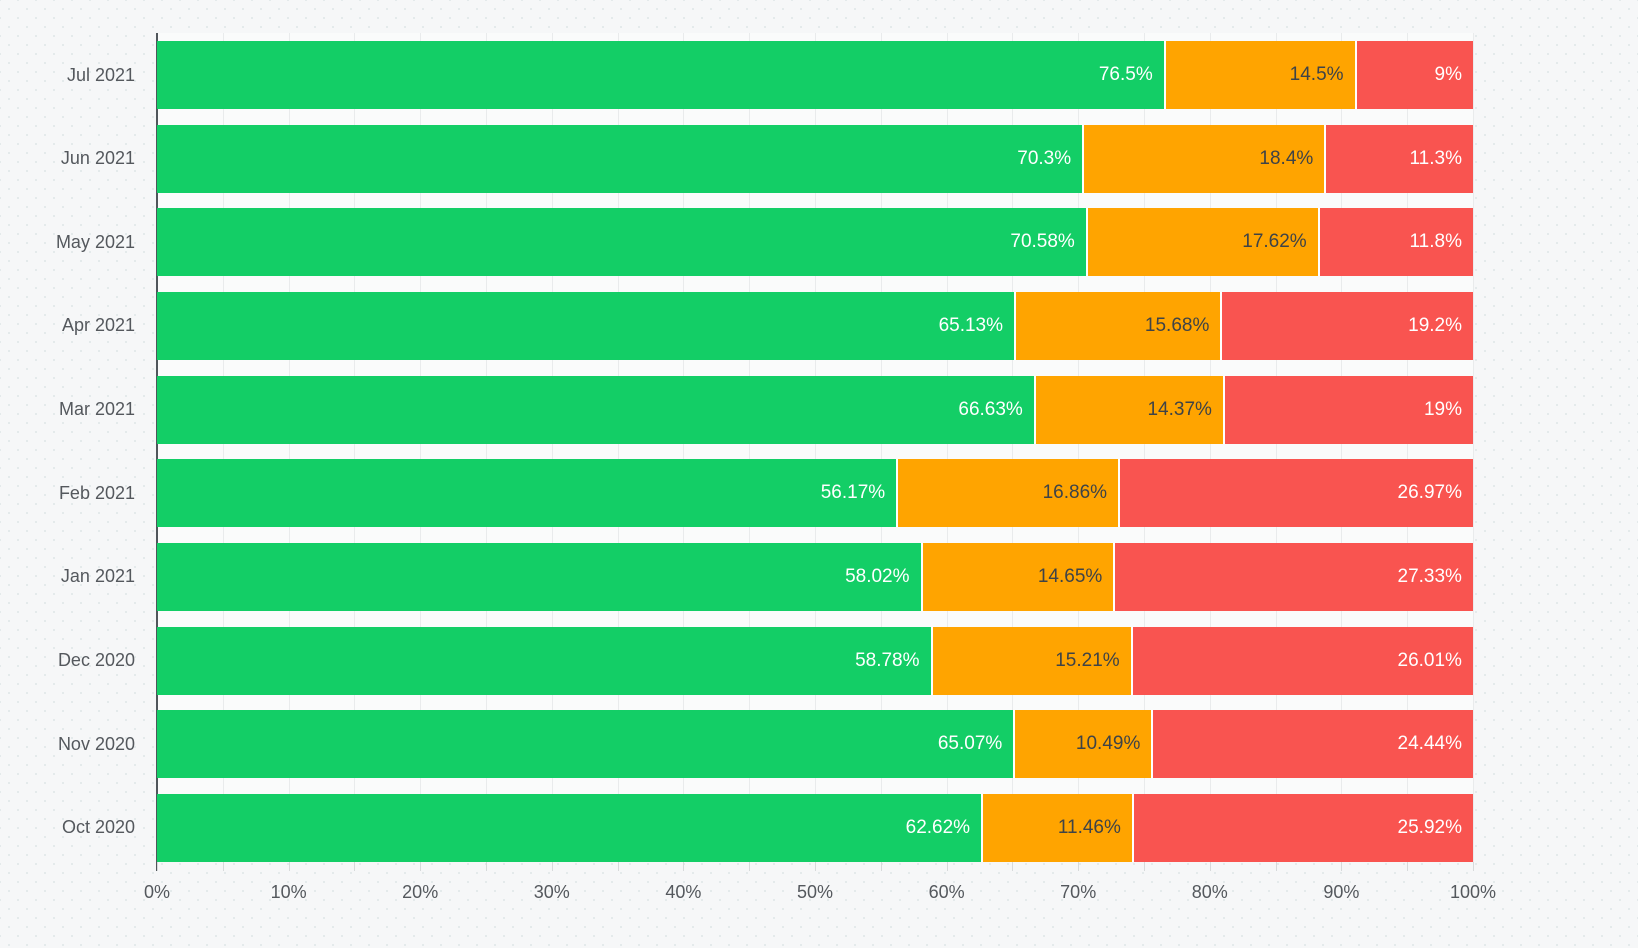 The width and height of the screenshot is (1638, 948). Describe the element at coordinates (544, 660) in the screenshot. I see `bar-segment-green: 58.78%` at that location.